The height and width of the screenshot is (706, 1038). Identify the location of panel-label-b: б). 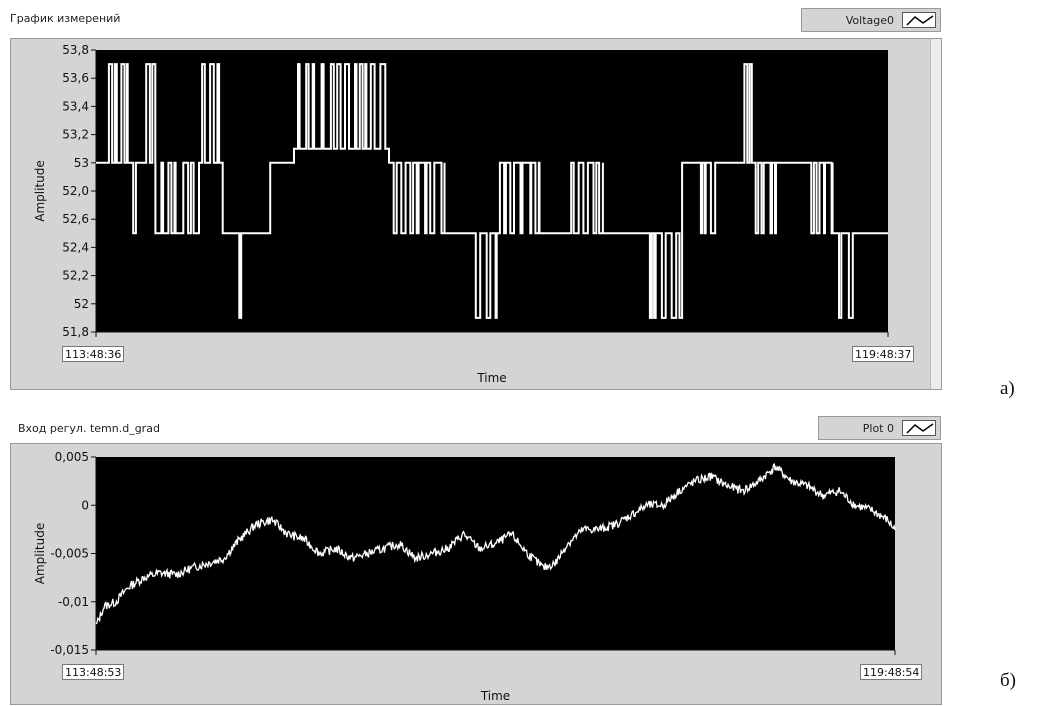
(1008, 680).